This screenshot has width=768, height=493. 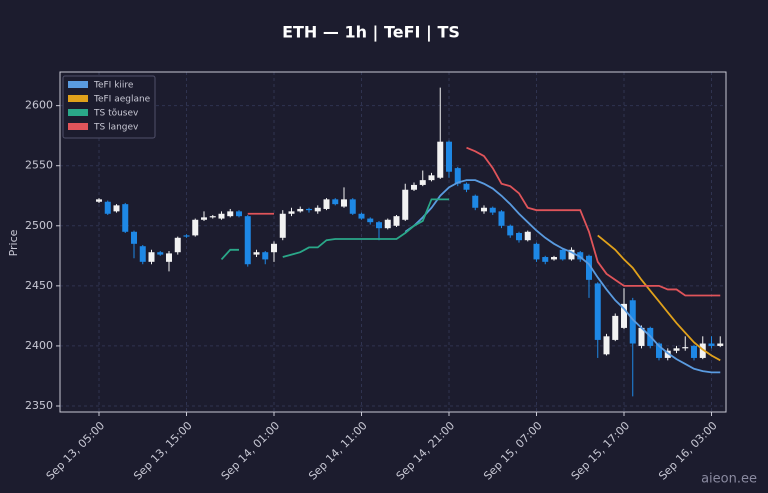 What do you see at coordinates (39, 105) in the screenshot?
I see `y-tick-label: 2600` at bounding box center [39, 105].